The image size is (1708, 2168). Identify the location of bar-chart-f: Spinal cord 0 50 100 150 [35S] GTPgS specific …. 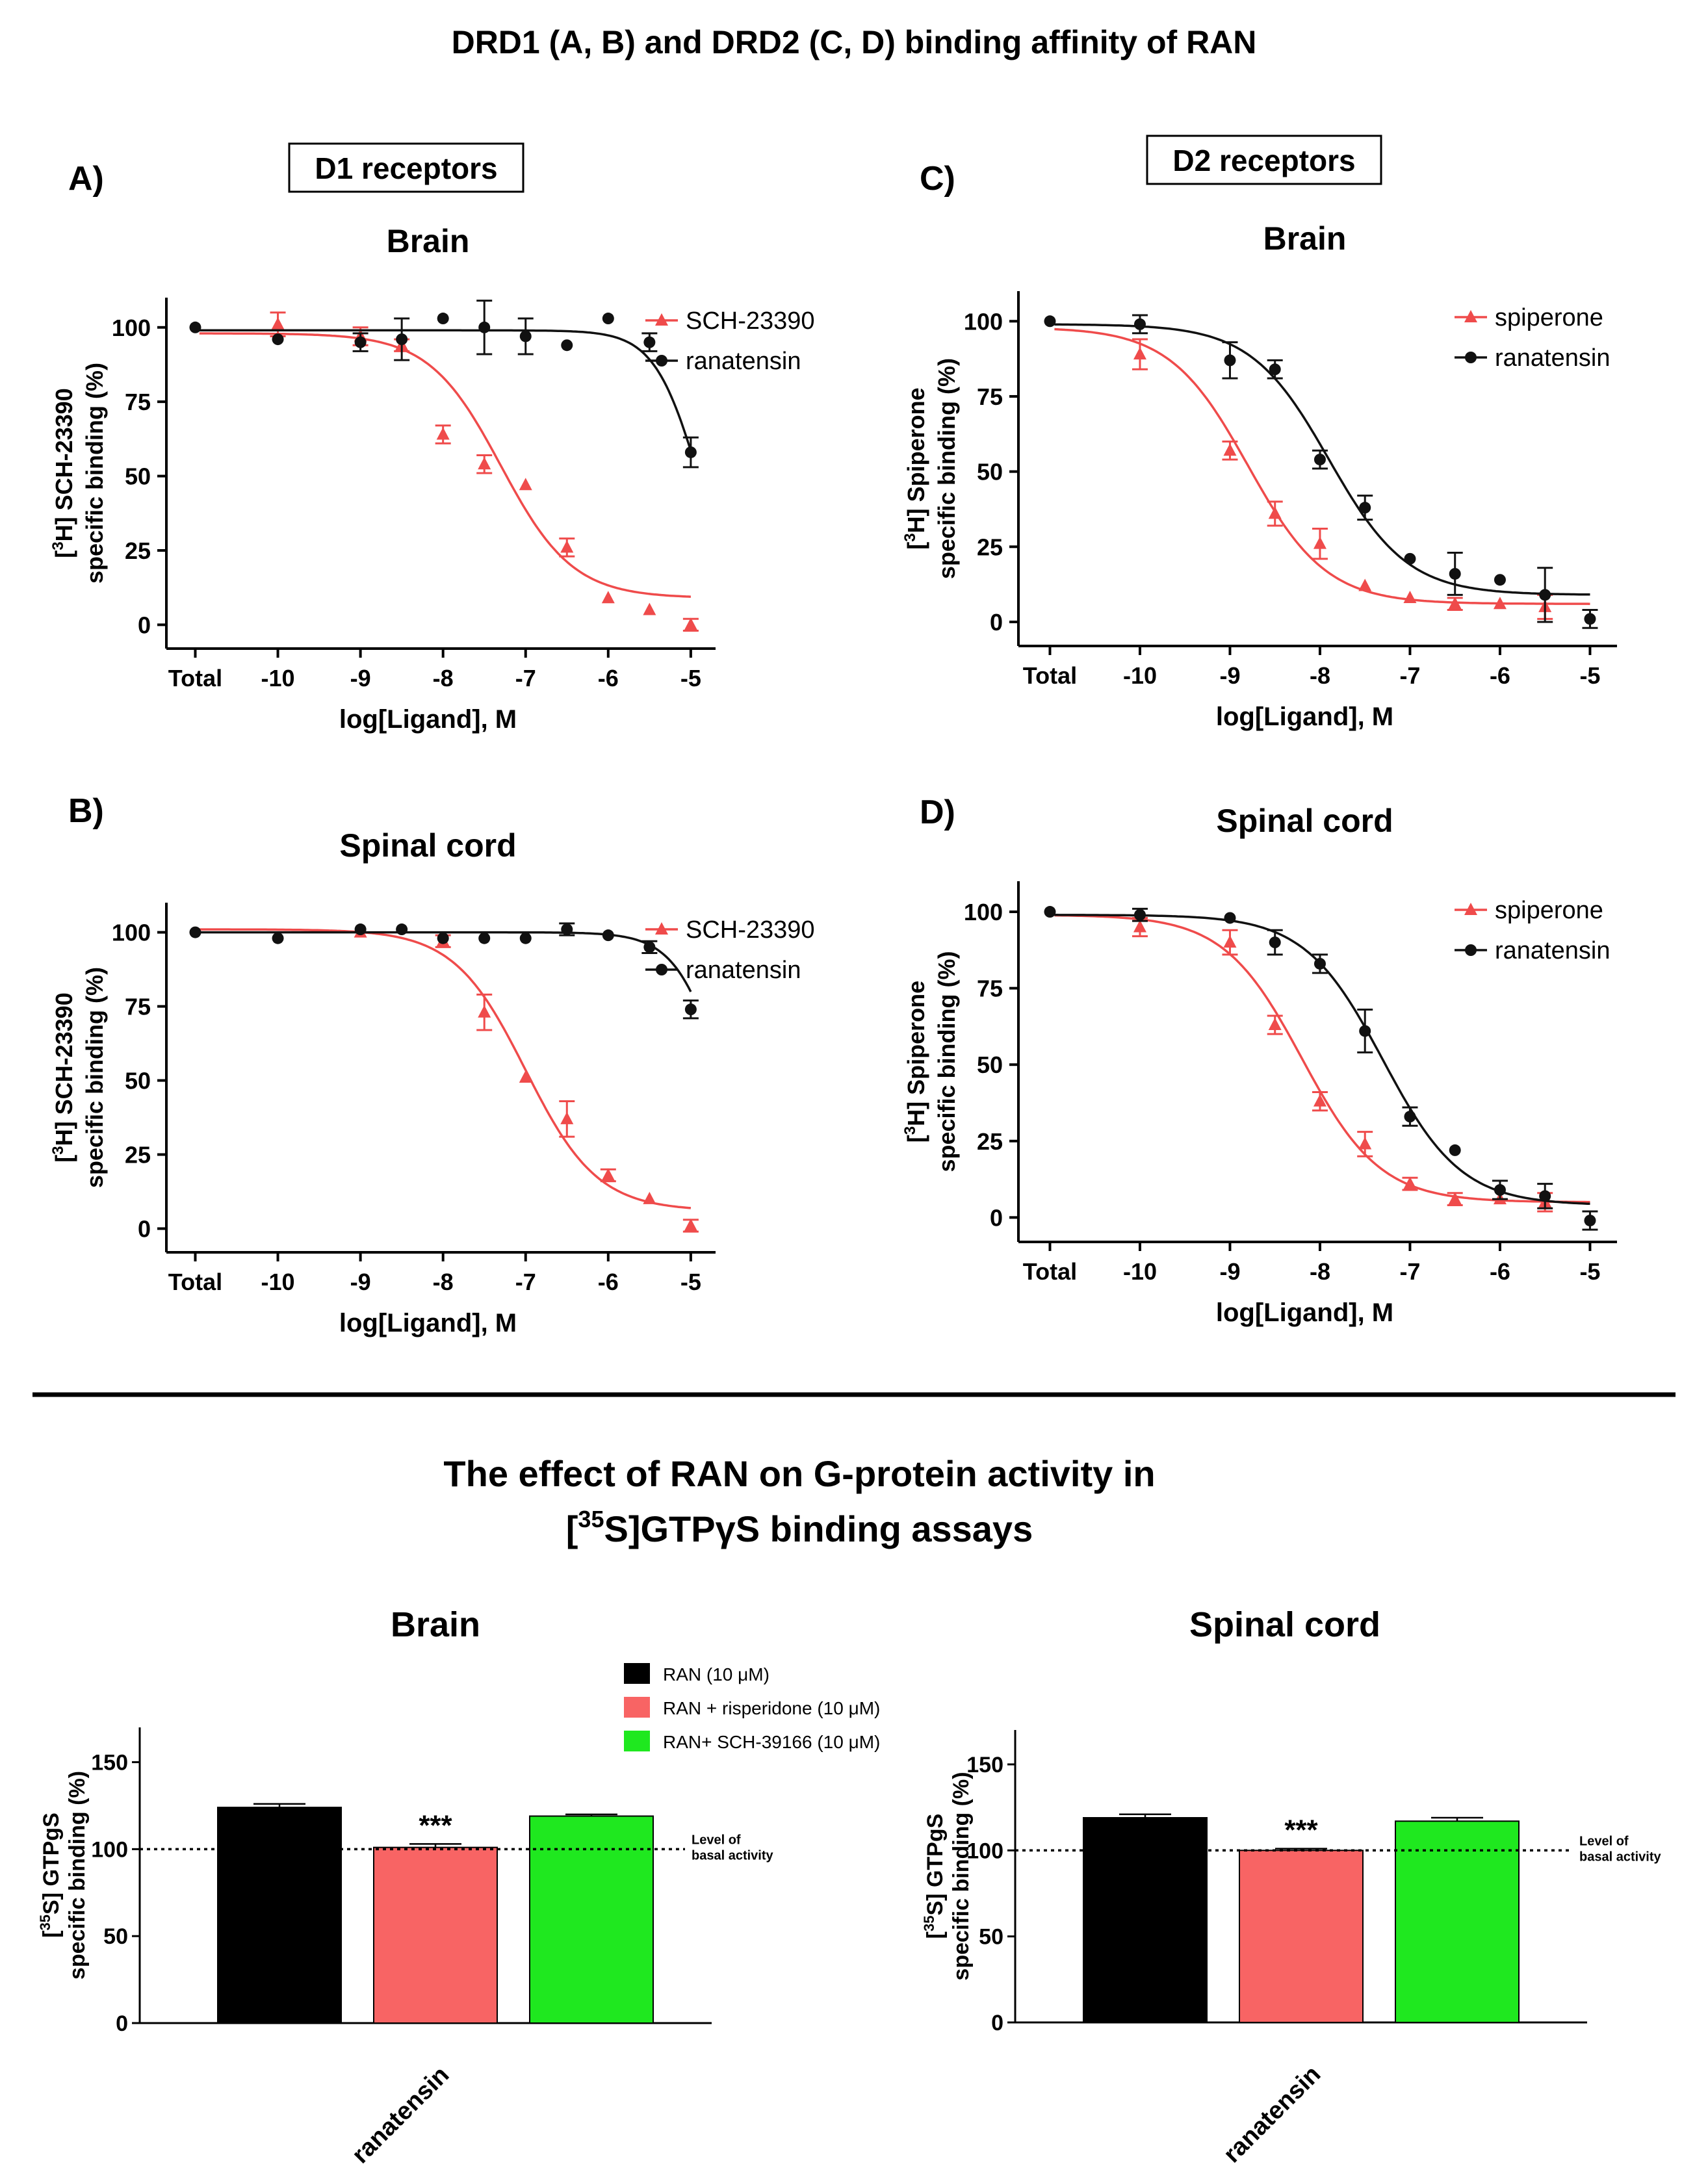
(1291, 1886).